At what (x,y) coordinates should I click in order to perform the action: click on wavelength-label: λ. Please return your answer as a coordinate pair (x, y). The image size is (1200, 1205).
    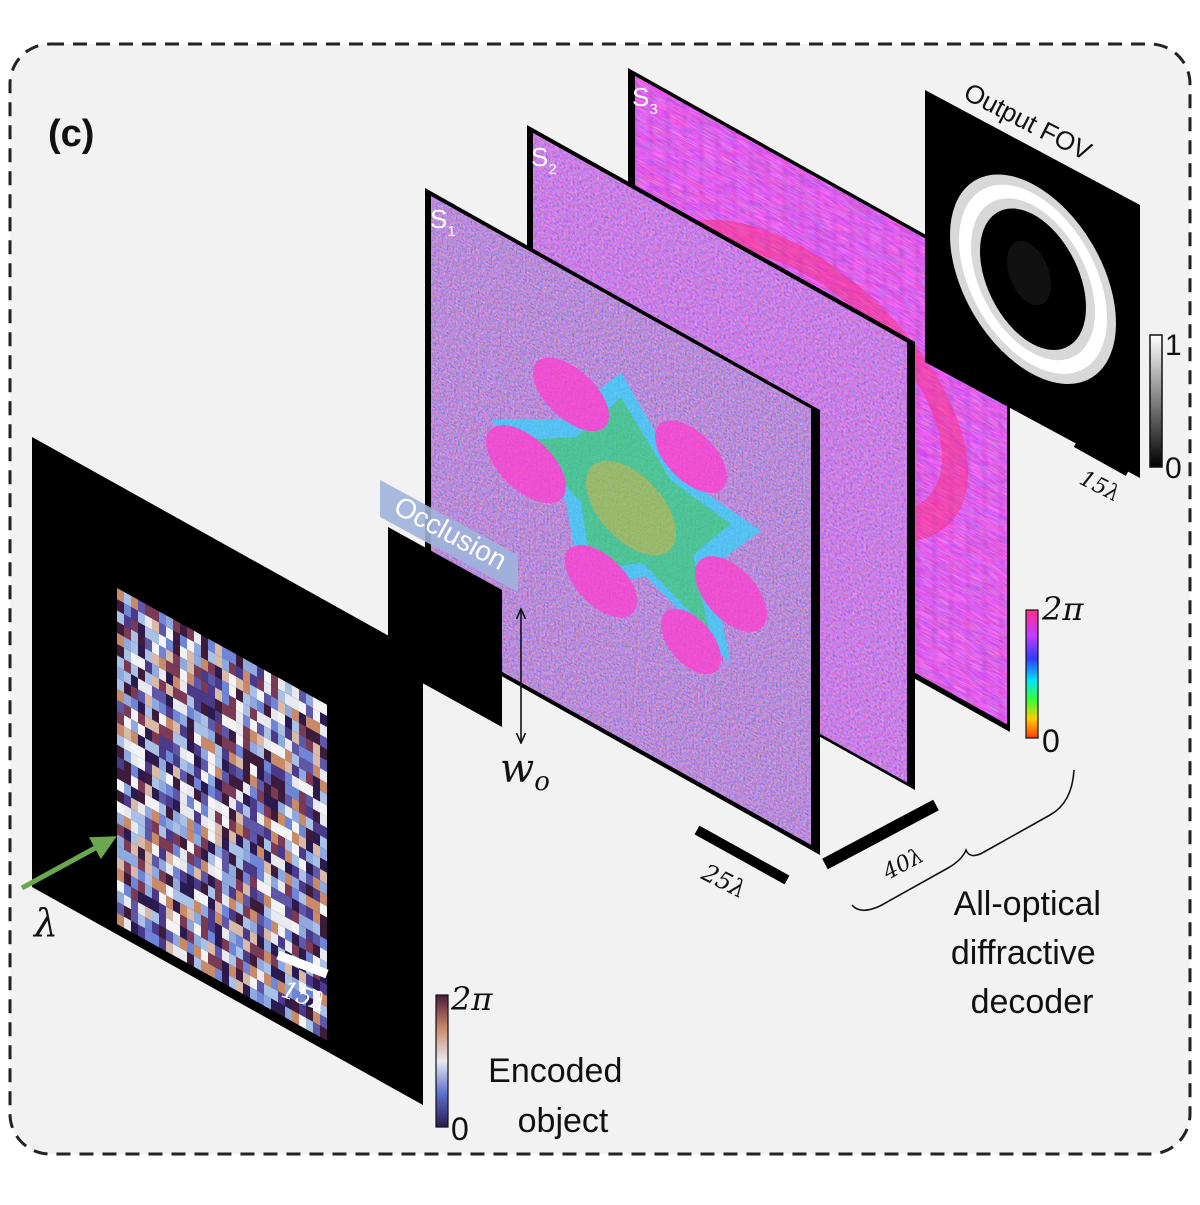
    Looking at the image, I should click on (45, 923).